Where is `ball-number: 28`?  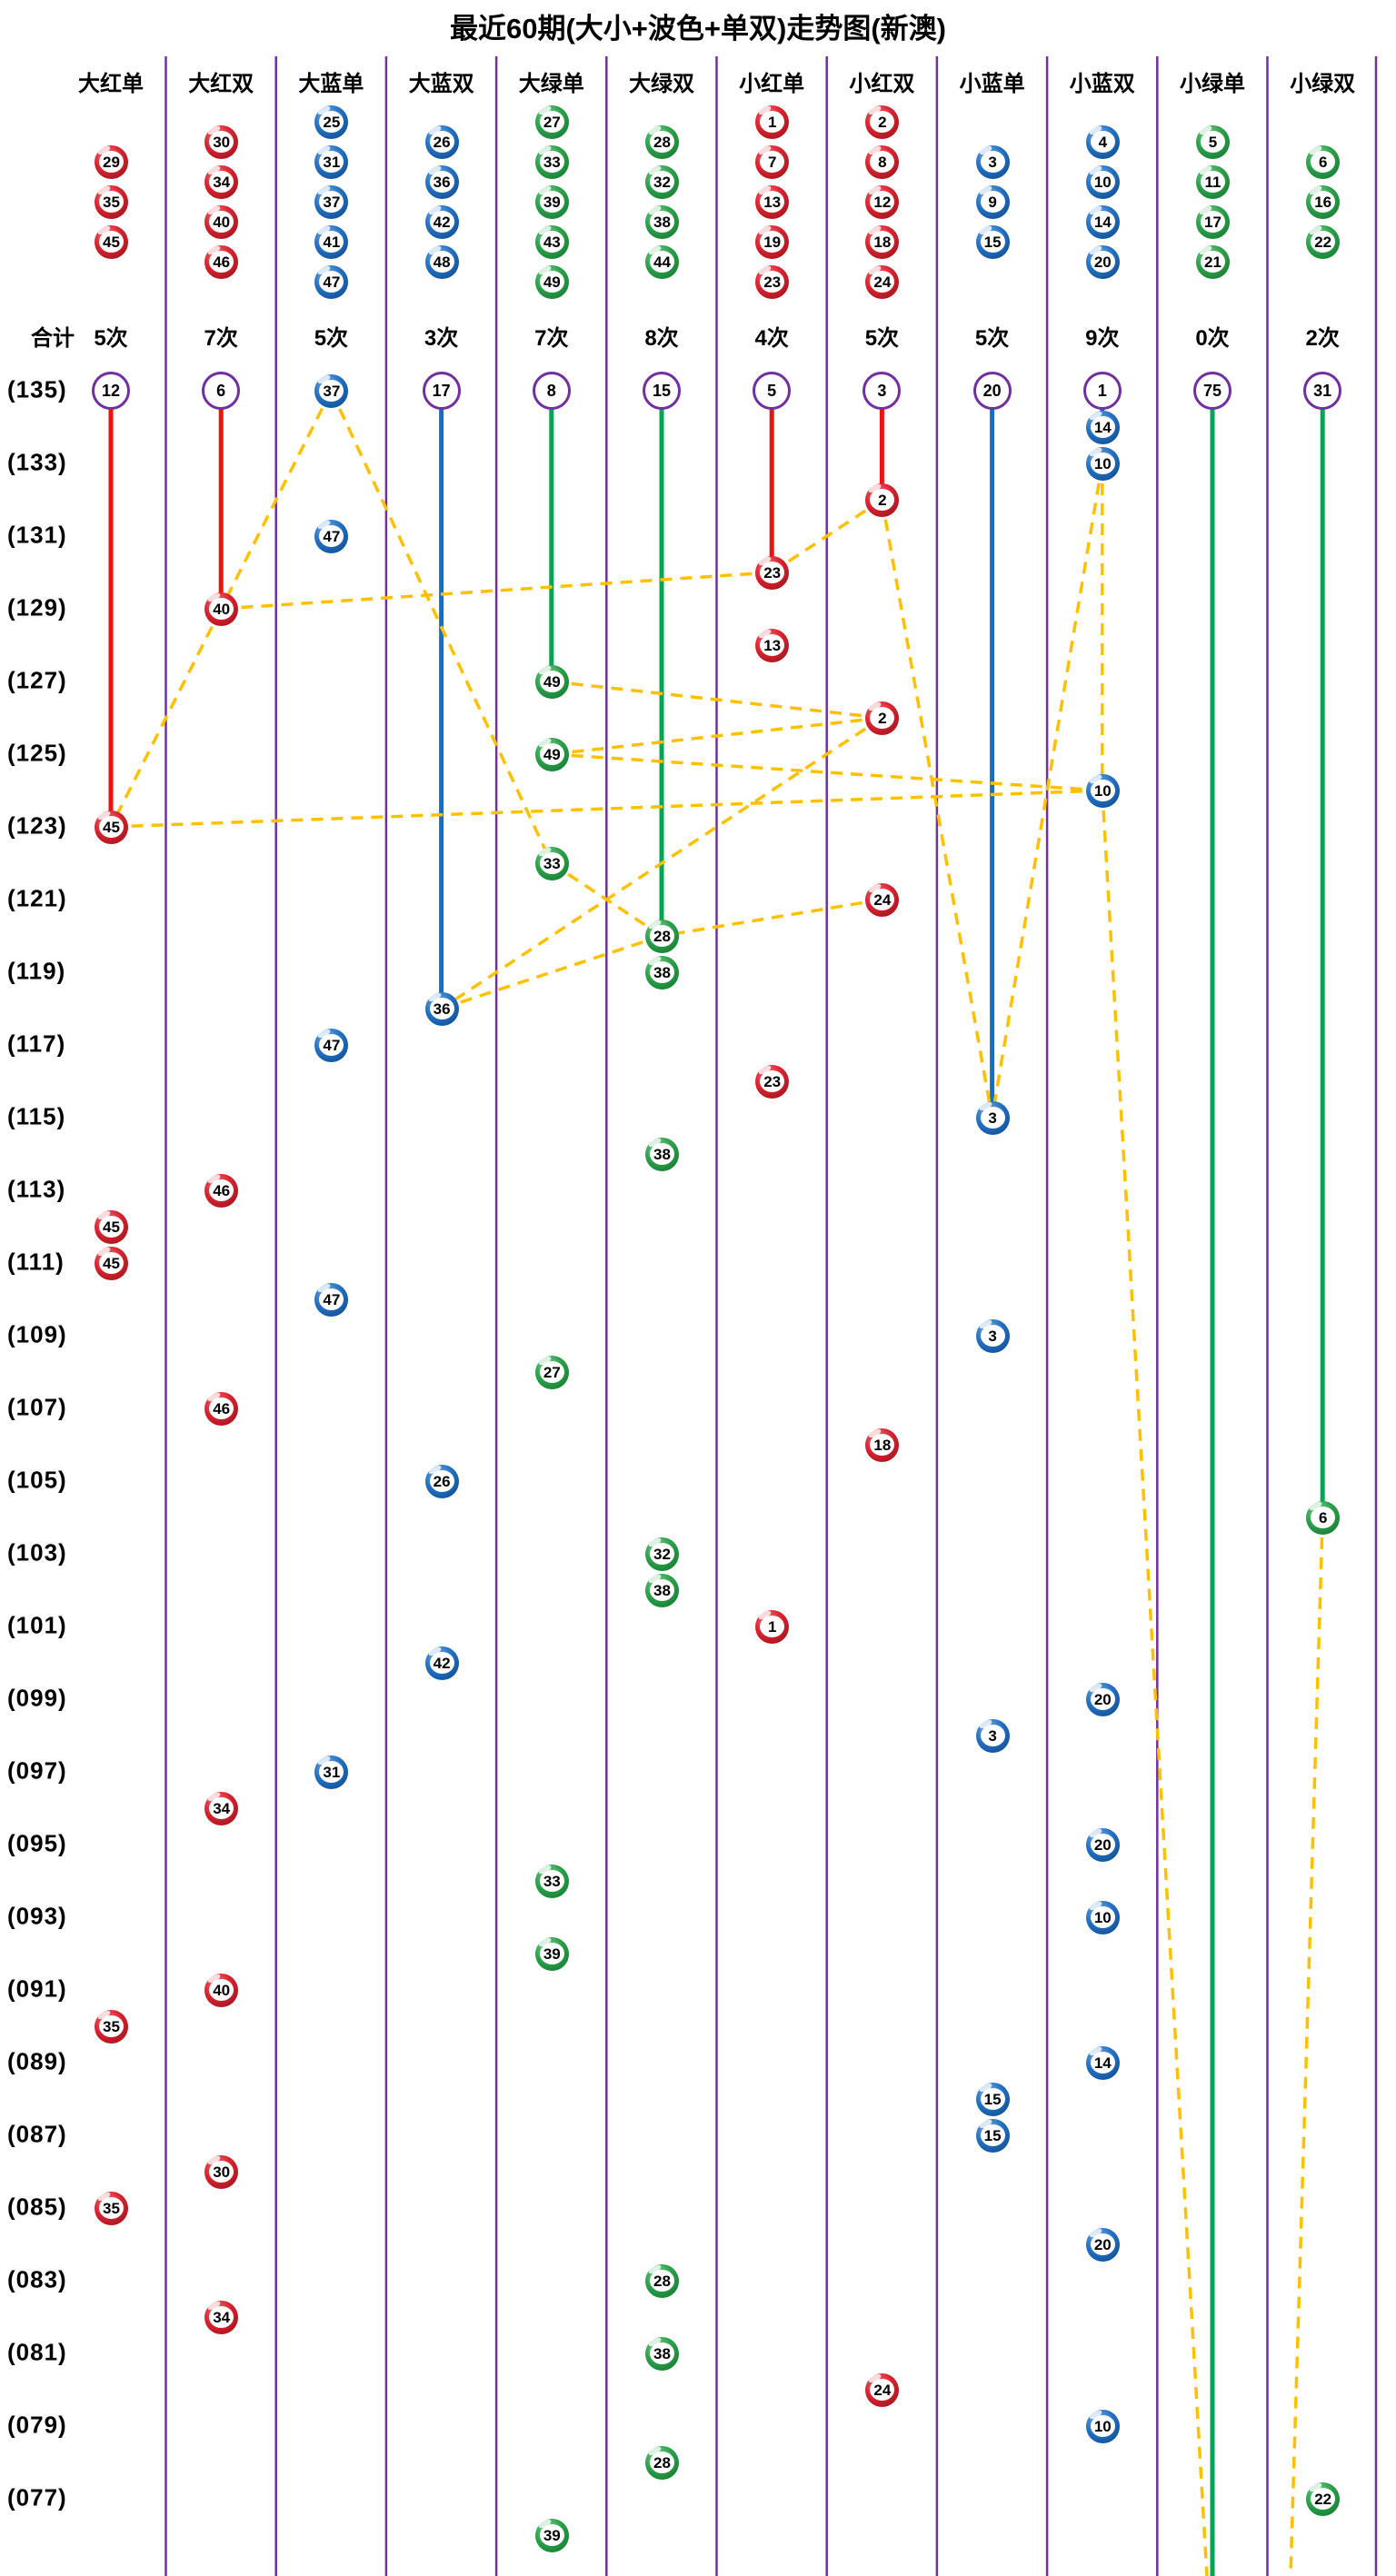
ball-number: 28 is located at coordinates (662, 936).